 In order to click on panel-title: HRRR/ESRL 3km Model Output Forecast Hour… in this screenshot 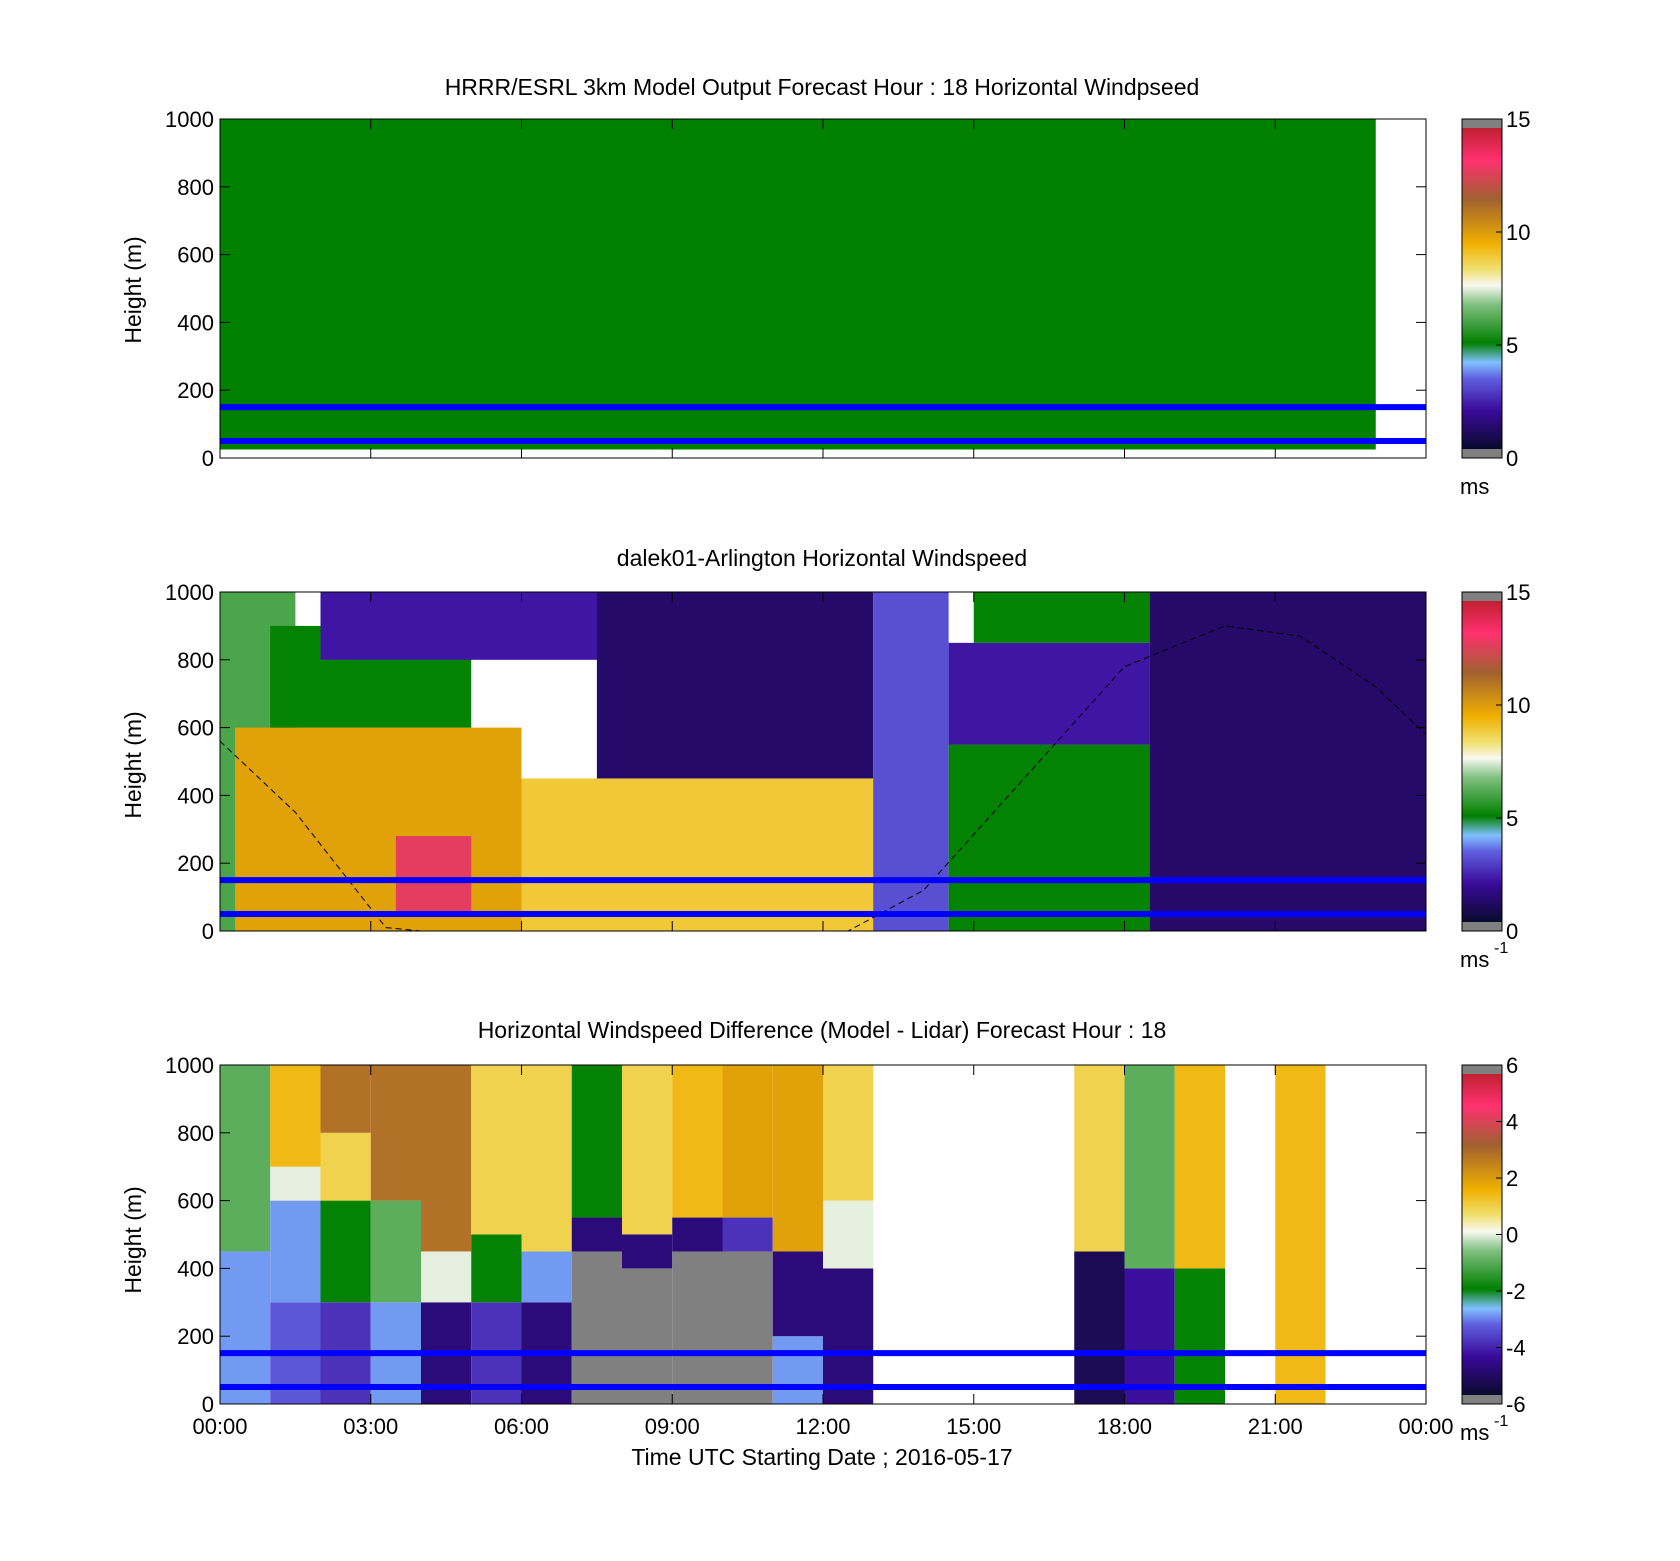, I will do `click(822, 87)`.